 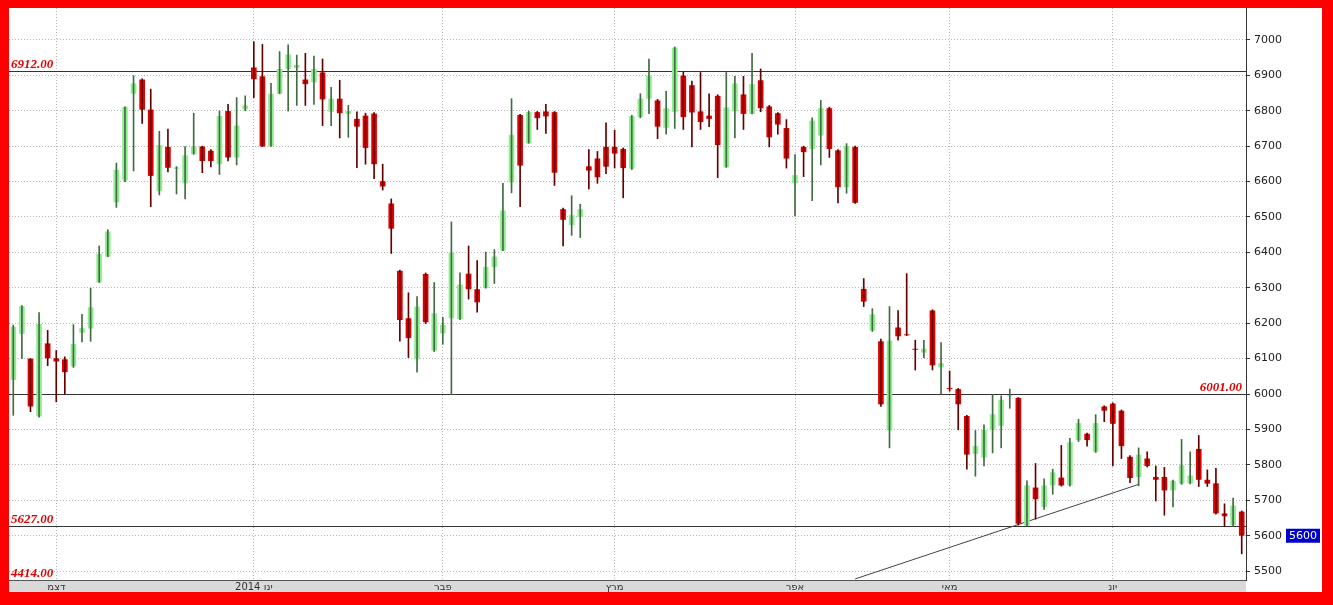 What do you see at coordinates (1113, 586) in the screenshot?
I see `x-tick-label: יונ` at bounding box center [1113, 586].